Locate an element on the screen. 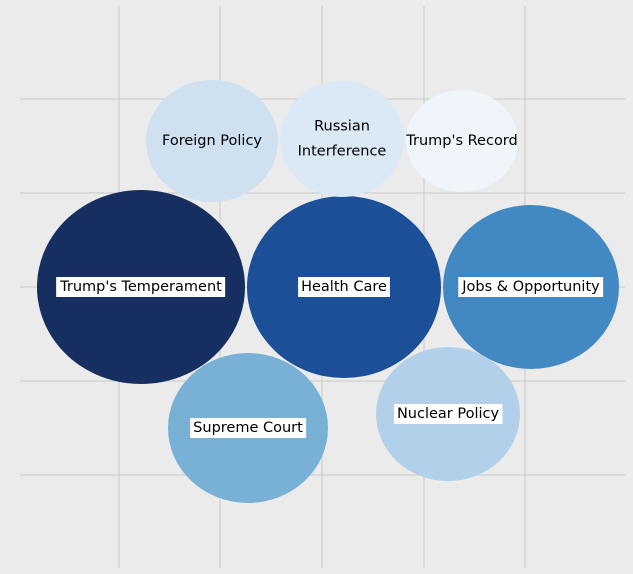 This screenshot has height=574, width=633. bubble-health-care: Health Care is located at coordinates (344, 287).